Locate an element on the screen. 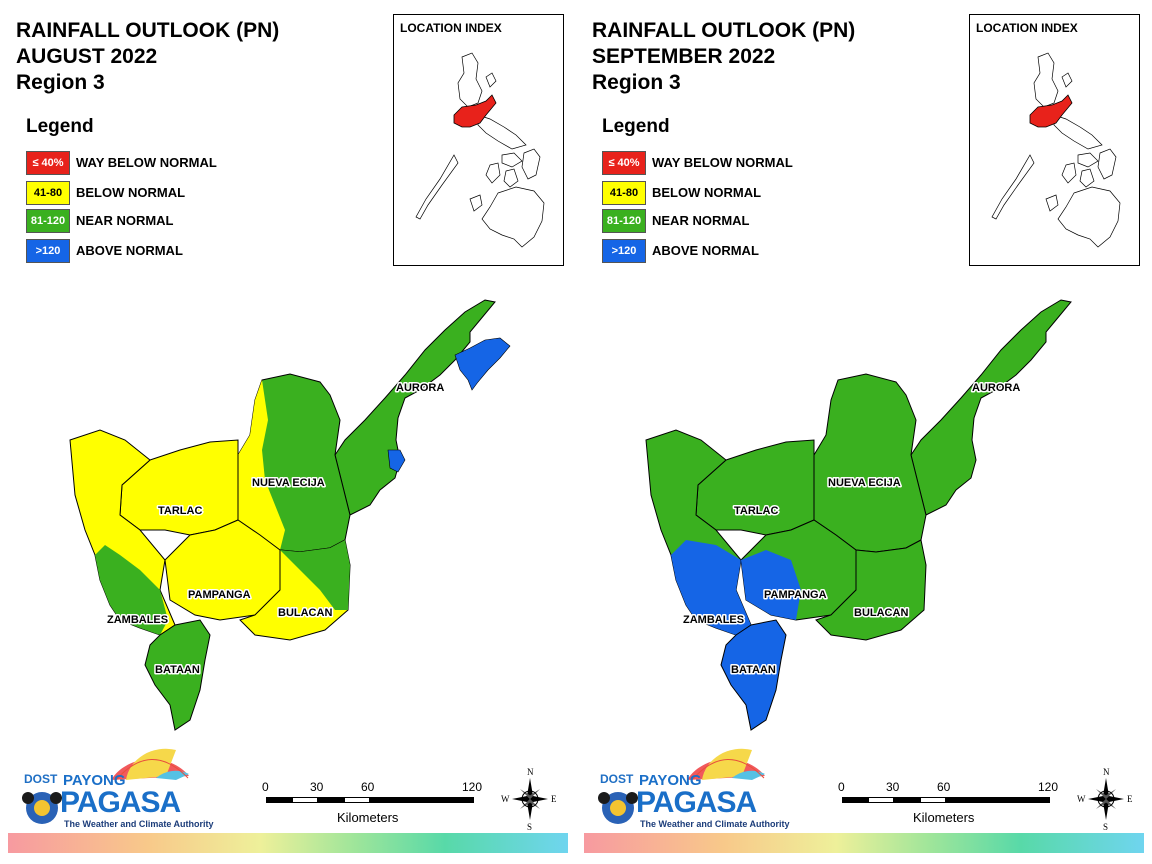  province-bulacan is located at coordinates (871, 590).